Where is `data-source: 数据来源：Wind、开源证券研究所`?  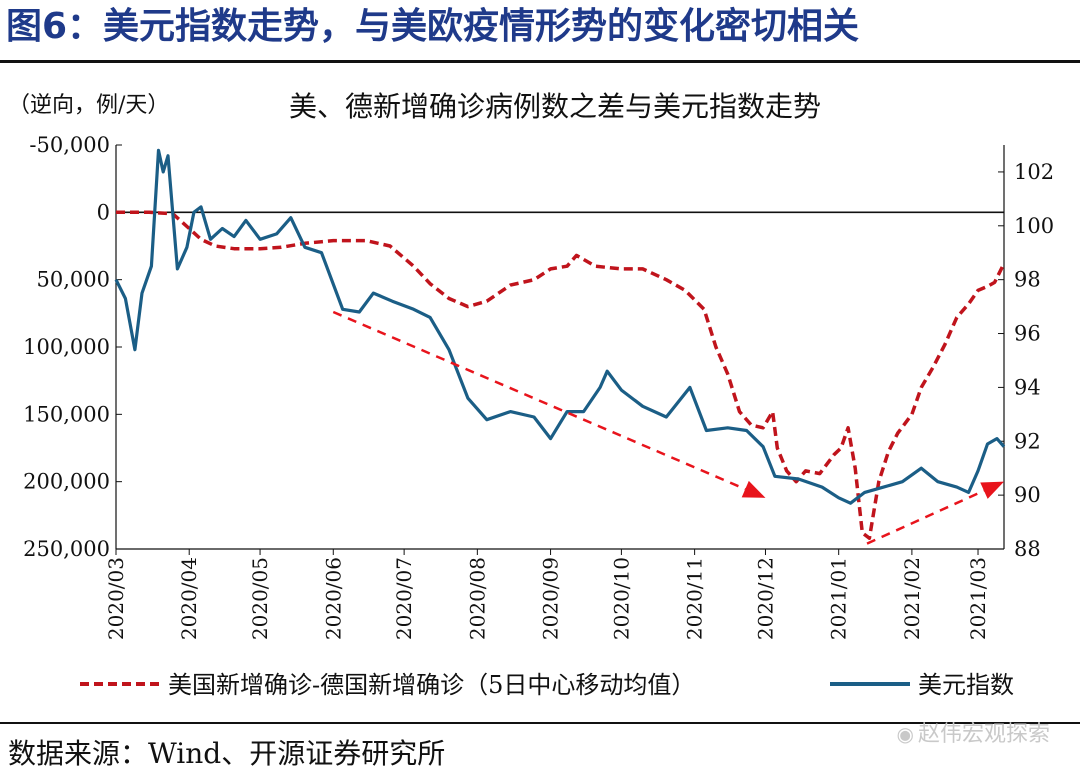
data-source: 数据来源：Wind、开源证券研究所 is located at coordinates (227, 753).